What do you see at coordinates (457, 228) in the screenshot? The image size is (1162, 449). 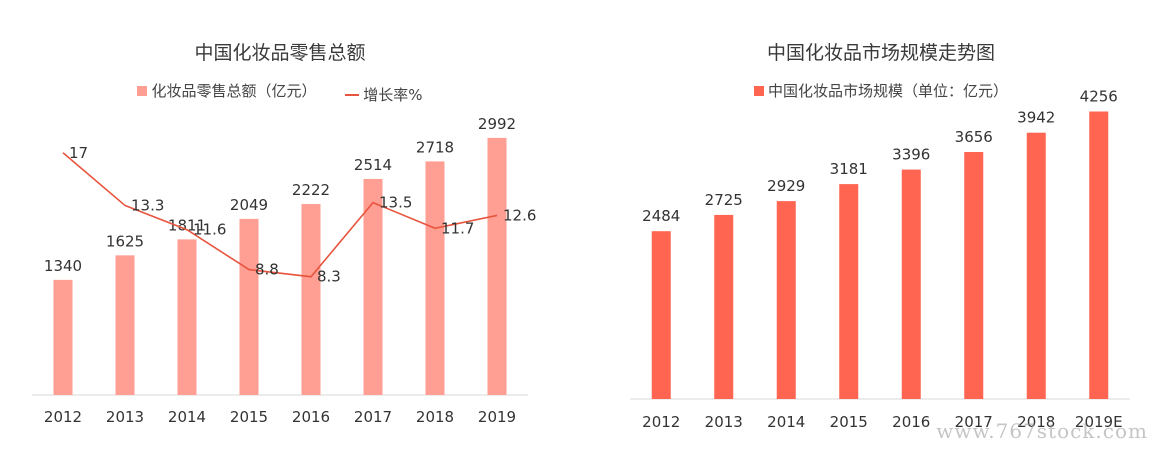 I see `line-label-growth-2018: 11.7` at bounding box center [457, 228].